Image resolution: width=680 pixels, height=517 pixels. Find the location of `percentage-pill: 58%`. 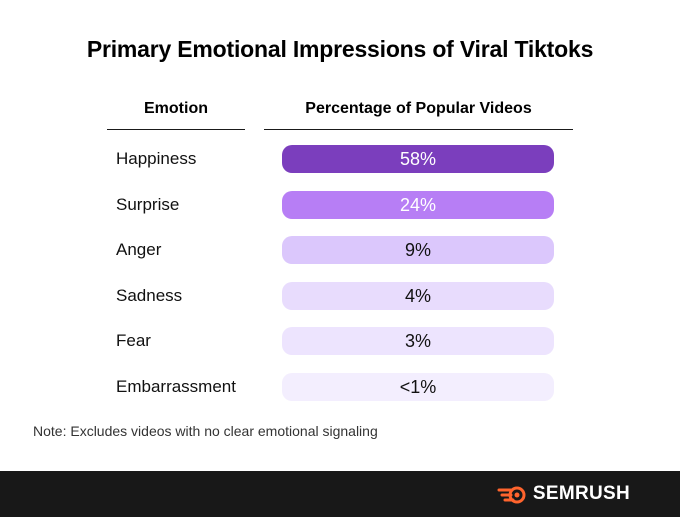

percentage-pill: 58% is located at coordinates (418, 159).